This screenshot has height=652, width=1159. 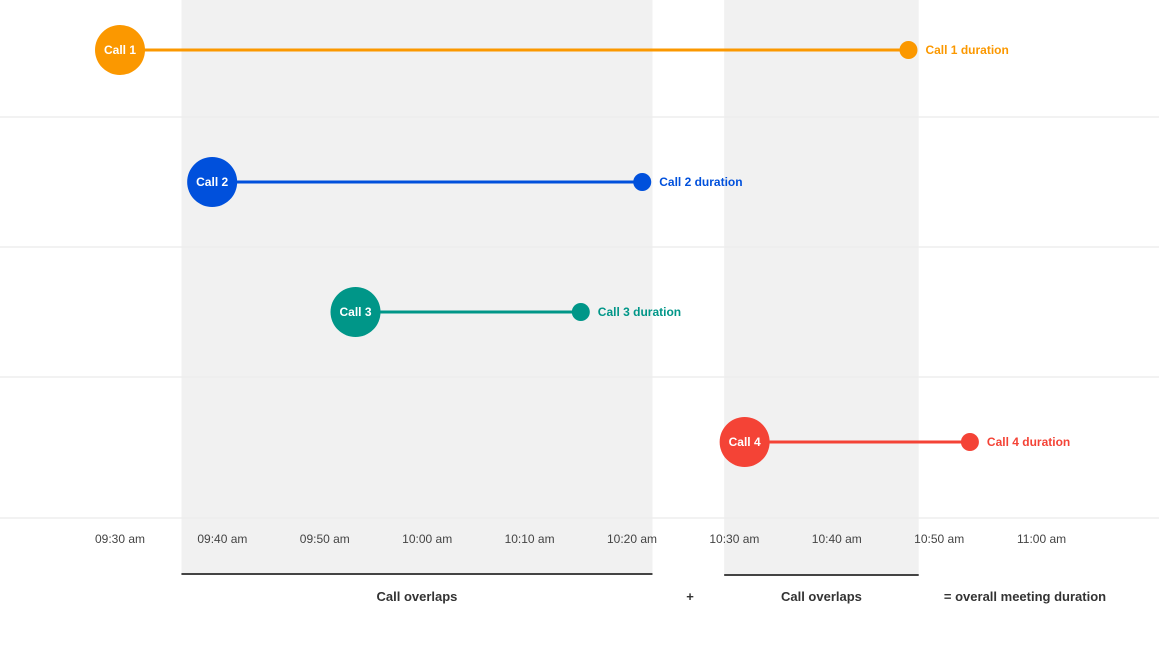 I want to click on x-tick-label: 09:50 am, so click(x=325, y=539).